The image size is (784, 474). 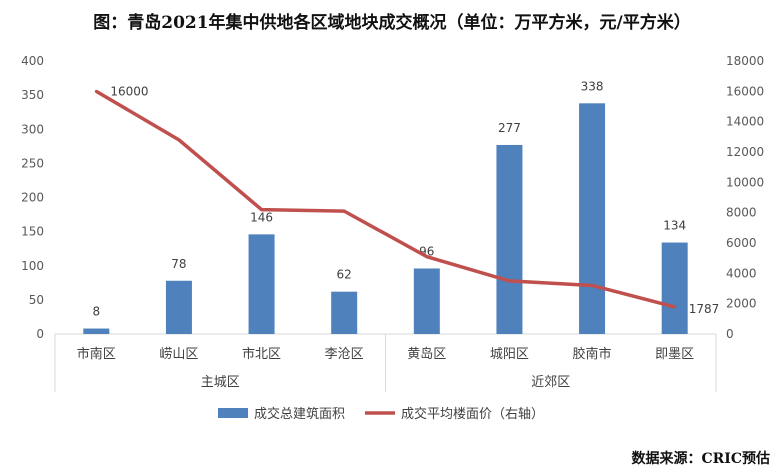 I want to click on legend-bar-swatch, so click(x=233, y=413).